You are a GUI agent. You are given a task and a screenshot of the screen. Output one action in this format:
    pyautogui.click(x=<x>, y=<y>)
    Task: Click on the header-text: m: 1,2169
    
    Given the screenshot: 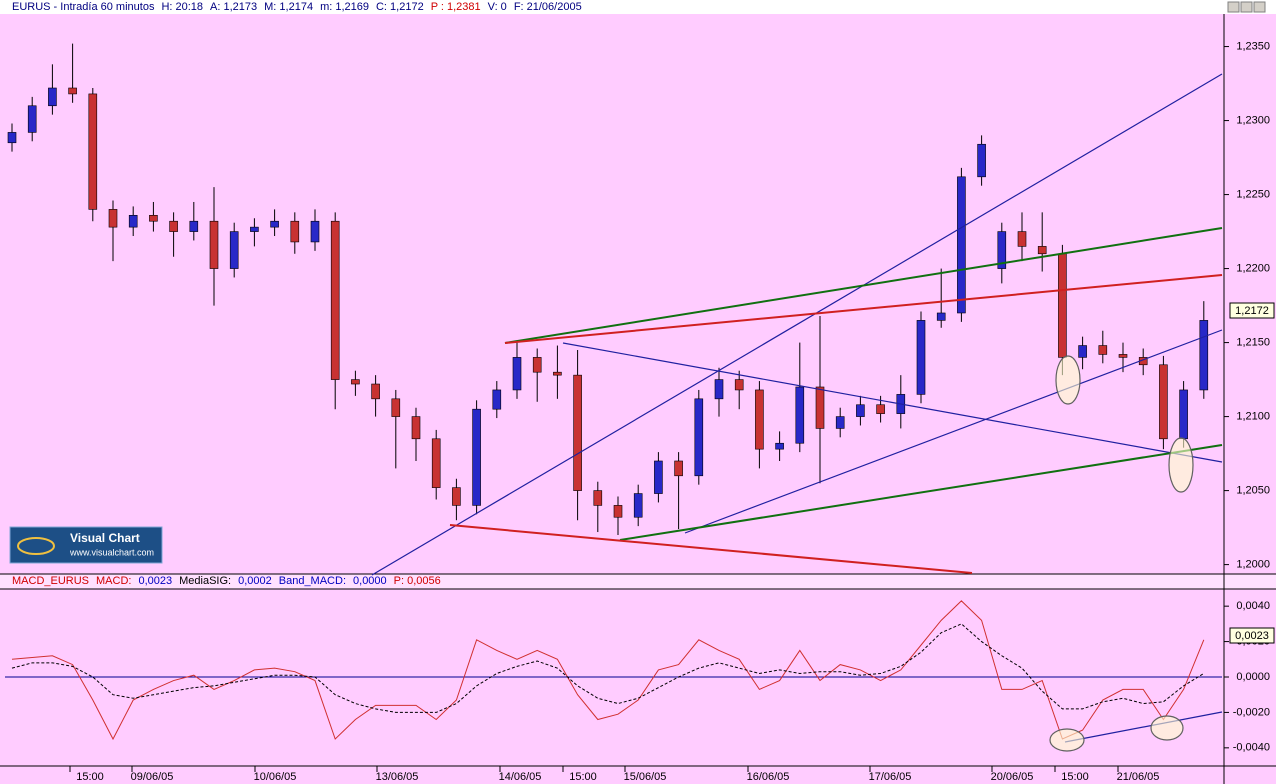 What is the action you would take?
    pyautogui.click(x=344, y=7)
    